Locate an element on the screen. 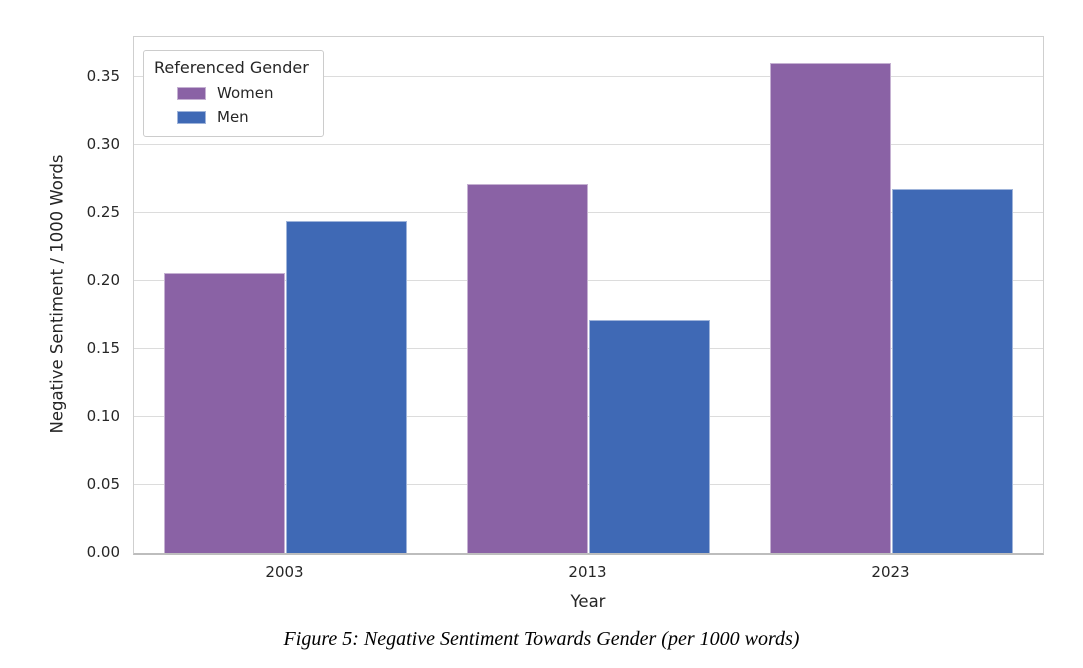  x-tick-label: 2003 is located at coordinates (284, 572).